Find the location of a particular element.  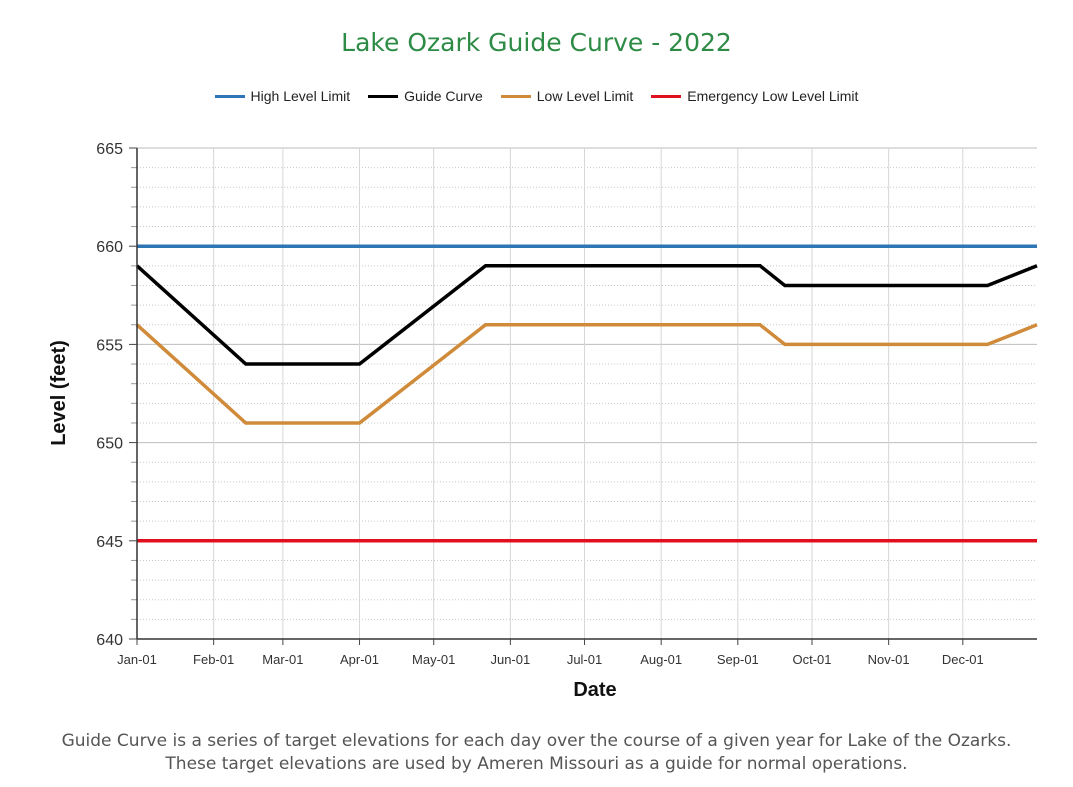

legend-item-high-level-limit: High Level Limit is located at coordinates (282, 96).